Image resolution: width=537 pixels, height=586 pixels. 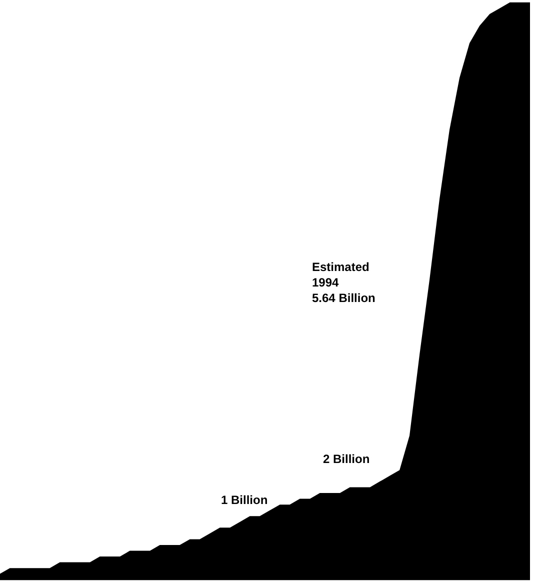 I want to click on annotation: Estimated 1994 5.64 Billion, so click(x=344, y=283).